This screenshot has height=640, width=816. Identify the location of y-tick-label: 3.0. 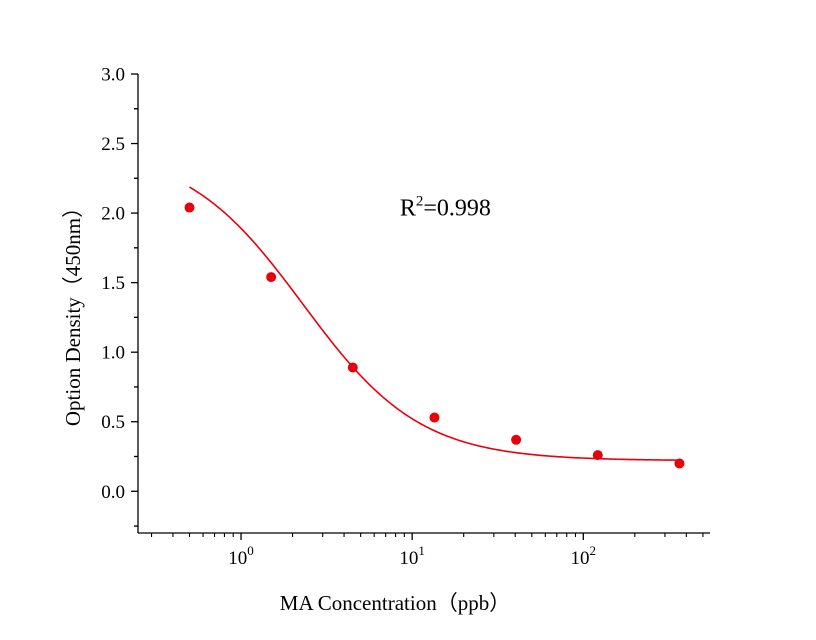
(113, 75).